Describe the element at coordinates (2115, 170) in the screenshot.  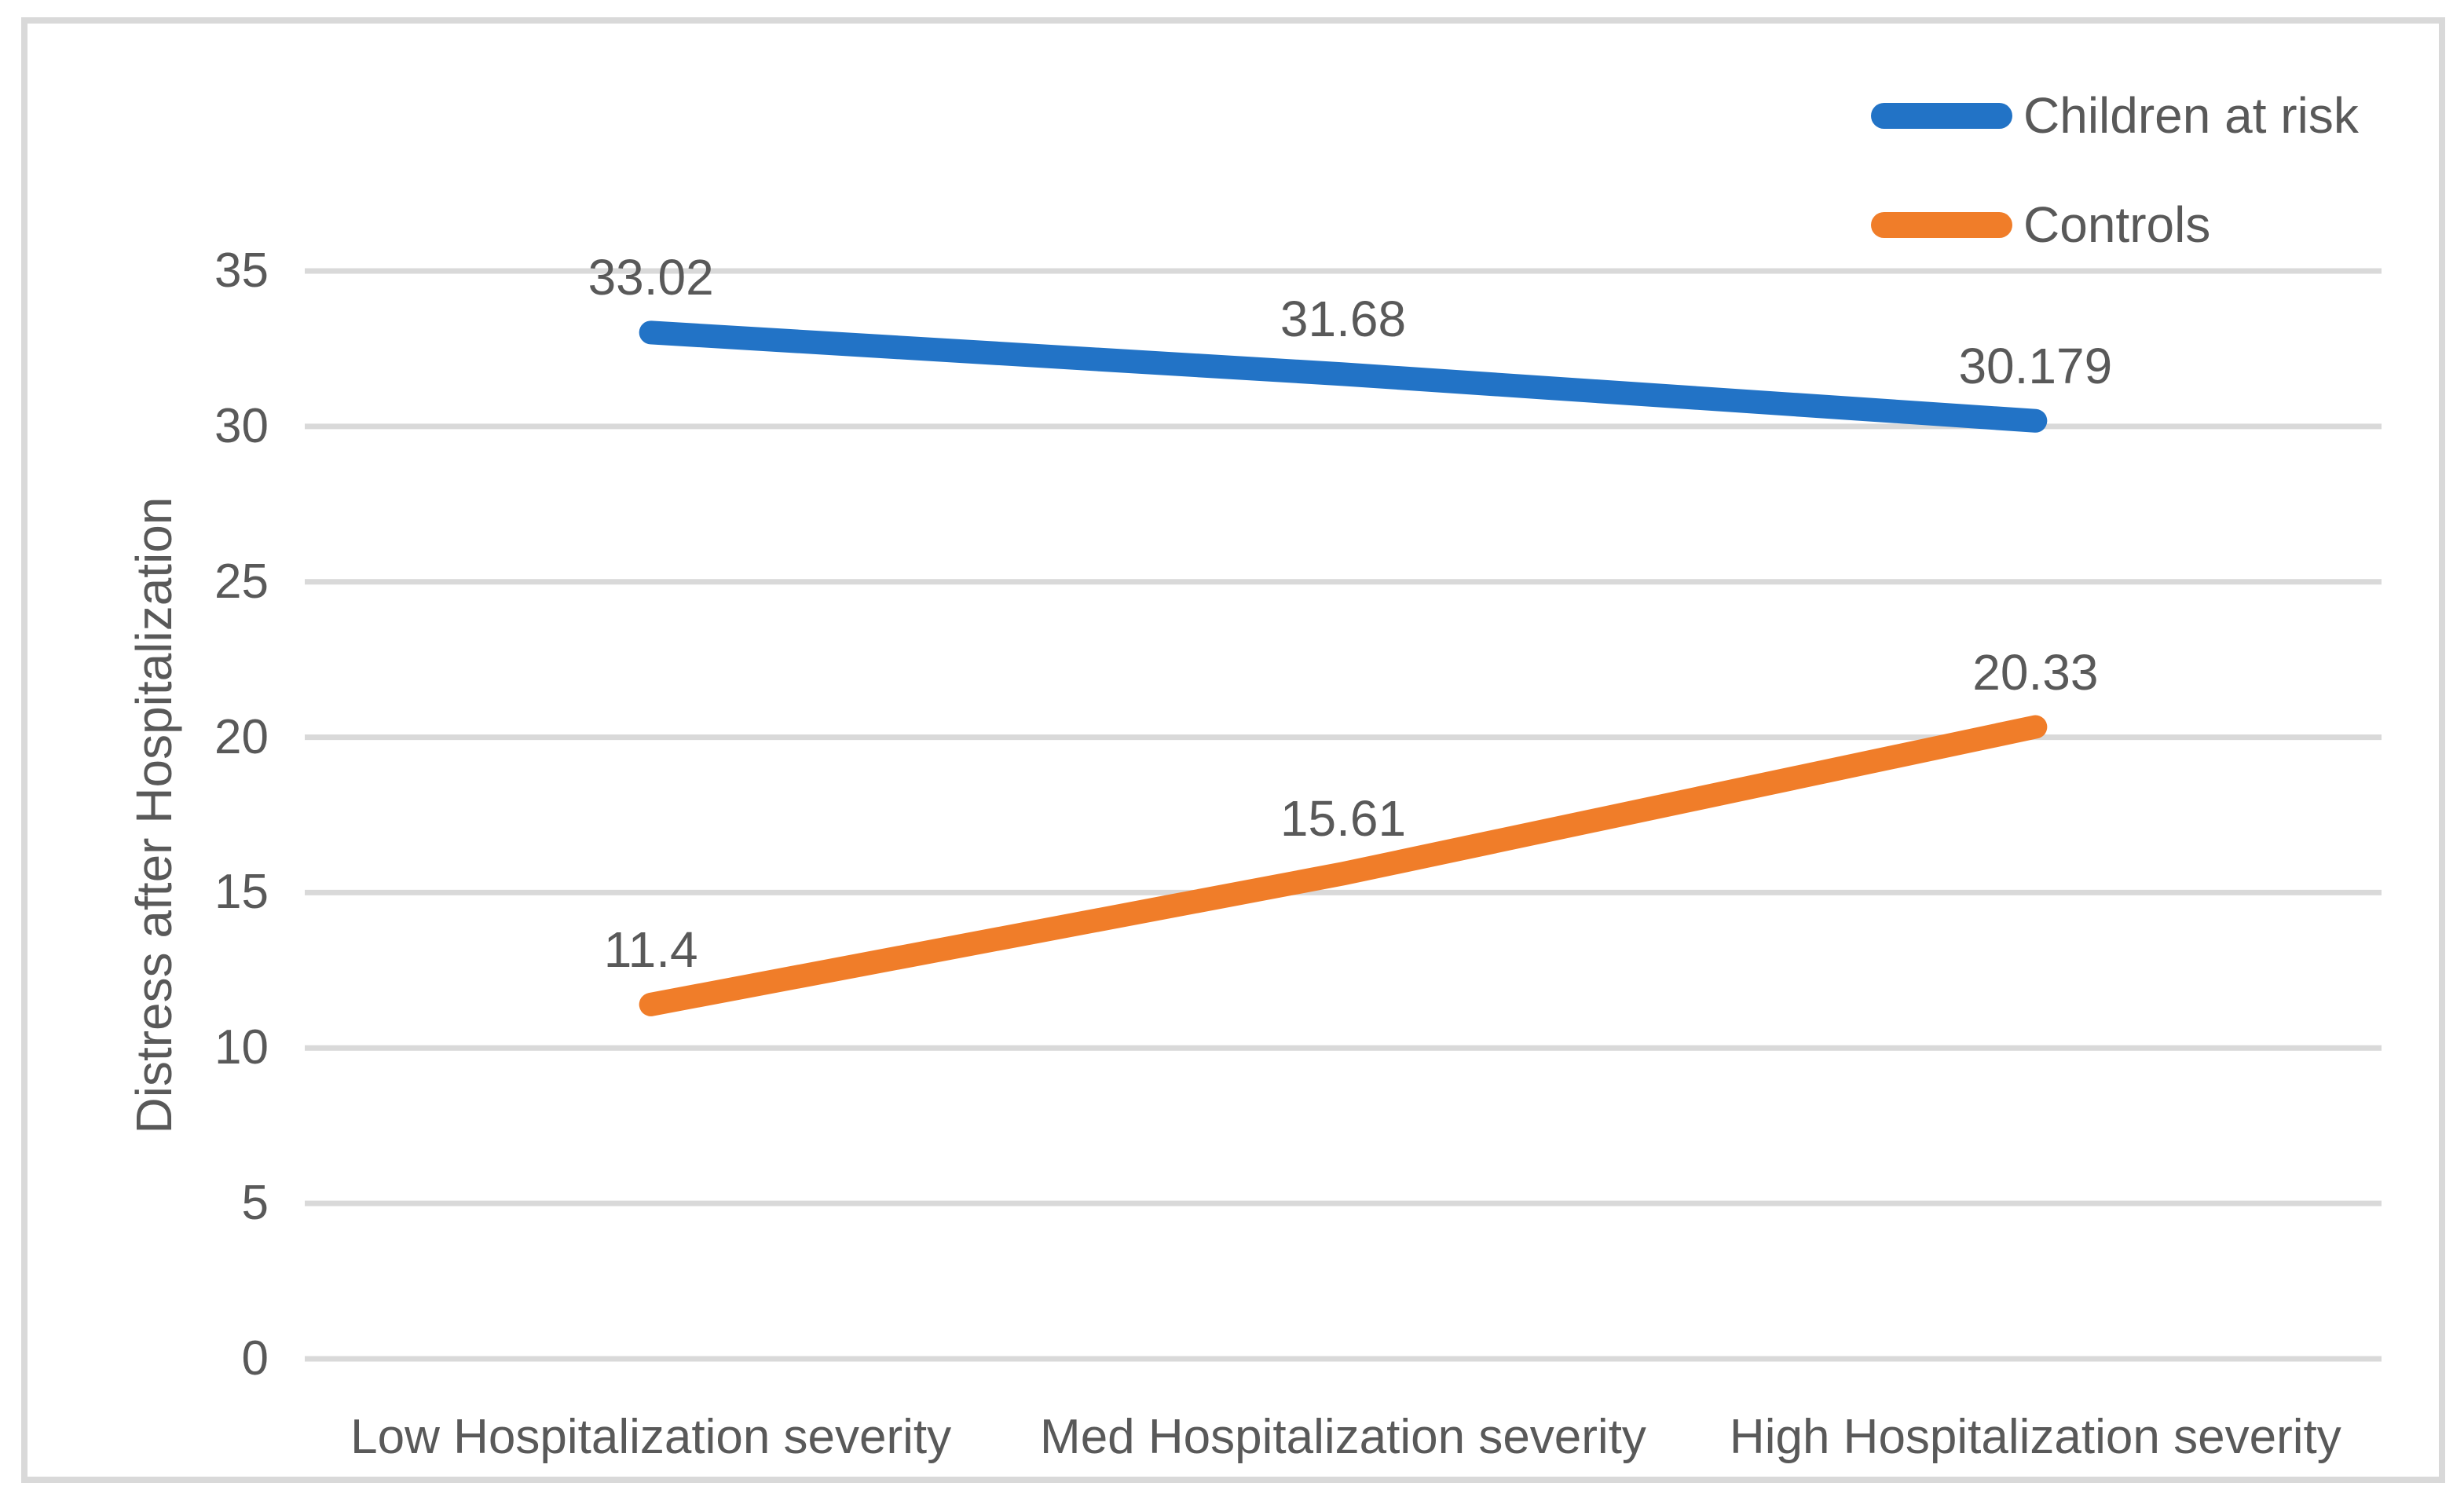
I see `legend: Children at risk Controls` at that location.